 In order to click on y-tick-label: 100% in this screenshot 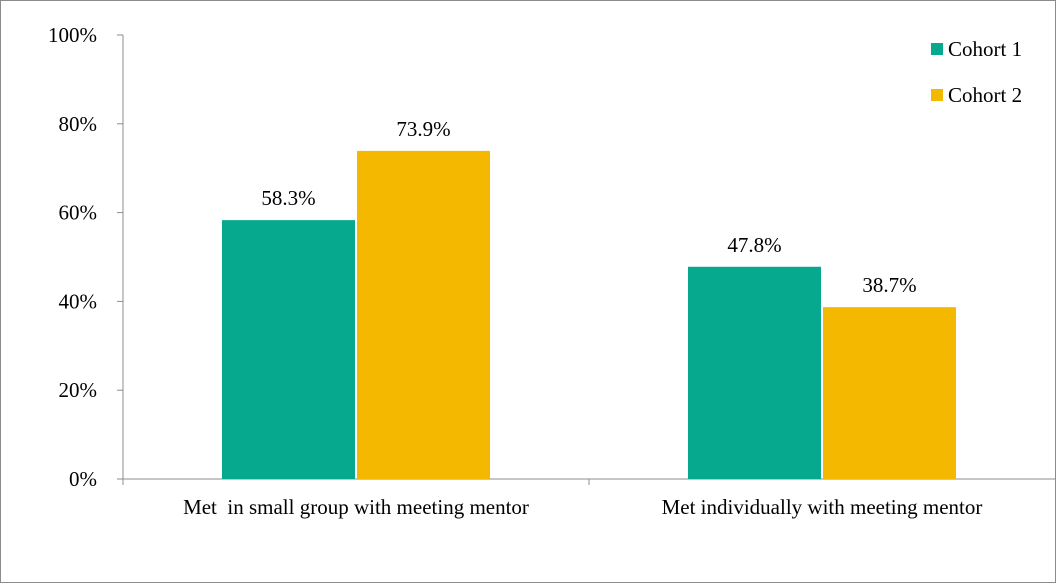, I will do `click(72, 35)`.